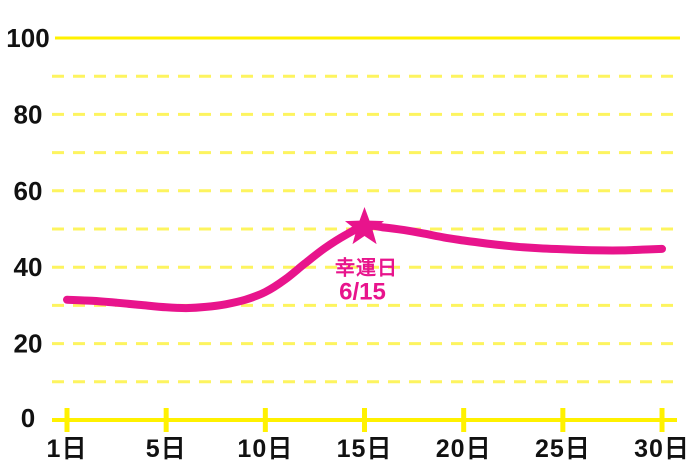 This screenshot has height=467, width=700. I want to click on lucky-day-star-icon, so click(364, 226).